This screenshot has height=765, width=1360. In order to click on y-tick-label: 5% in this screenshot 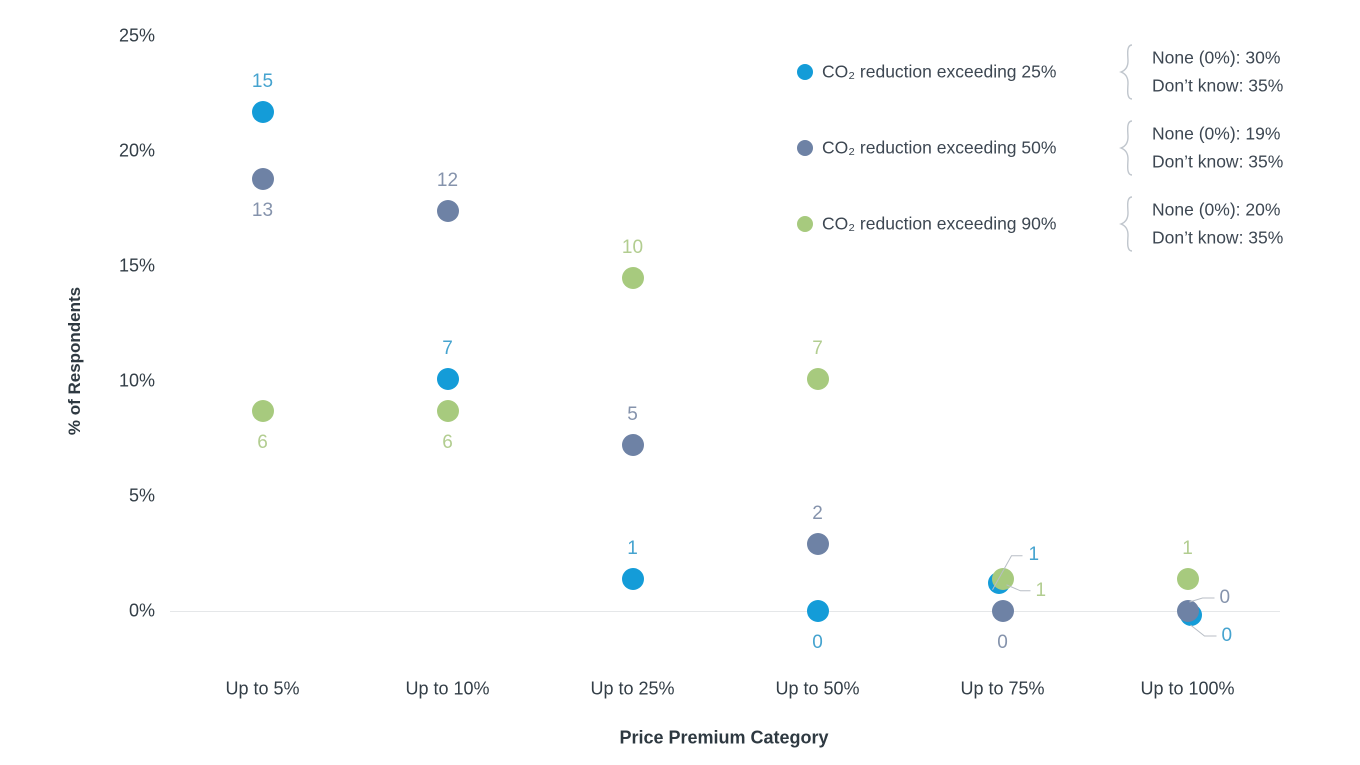, I will do `click(141, 495)`.